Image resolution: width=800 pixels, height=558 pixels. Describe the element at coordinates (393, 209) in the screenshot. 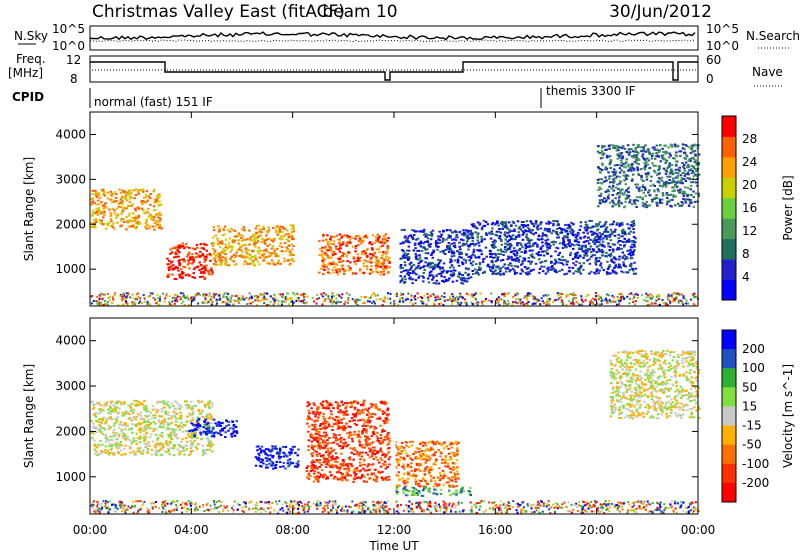

I see `data-gap` at that location.